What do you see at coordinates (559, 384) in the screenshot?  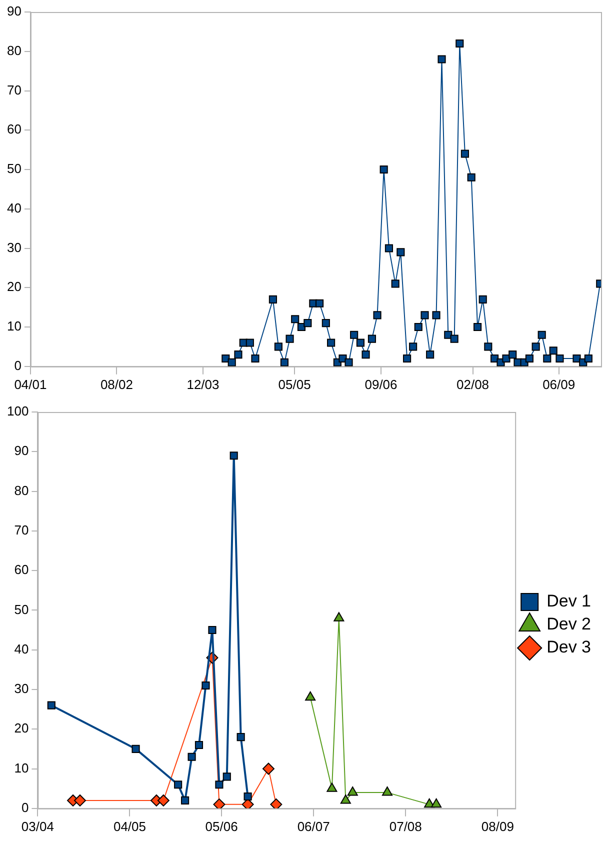 I see `x-tick-label: 06/09` at bounding box center [559, 384].